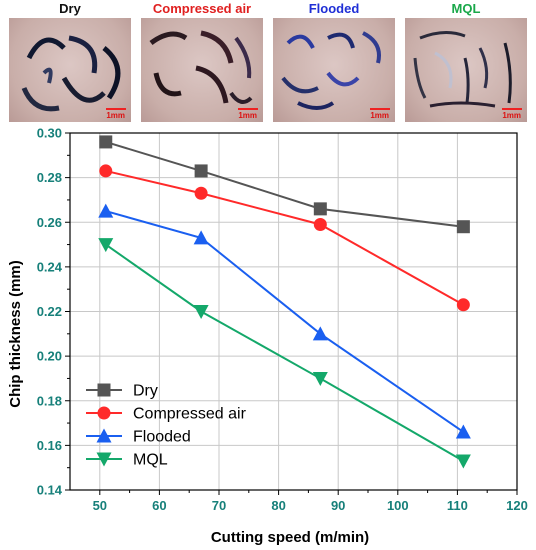 This screenshot has height=550, width=536. I want to click on y-tick-label: 0.16, so click(49, 445).